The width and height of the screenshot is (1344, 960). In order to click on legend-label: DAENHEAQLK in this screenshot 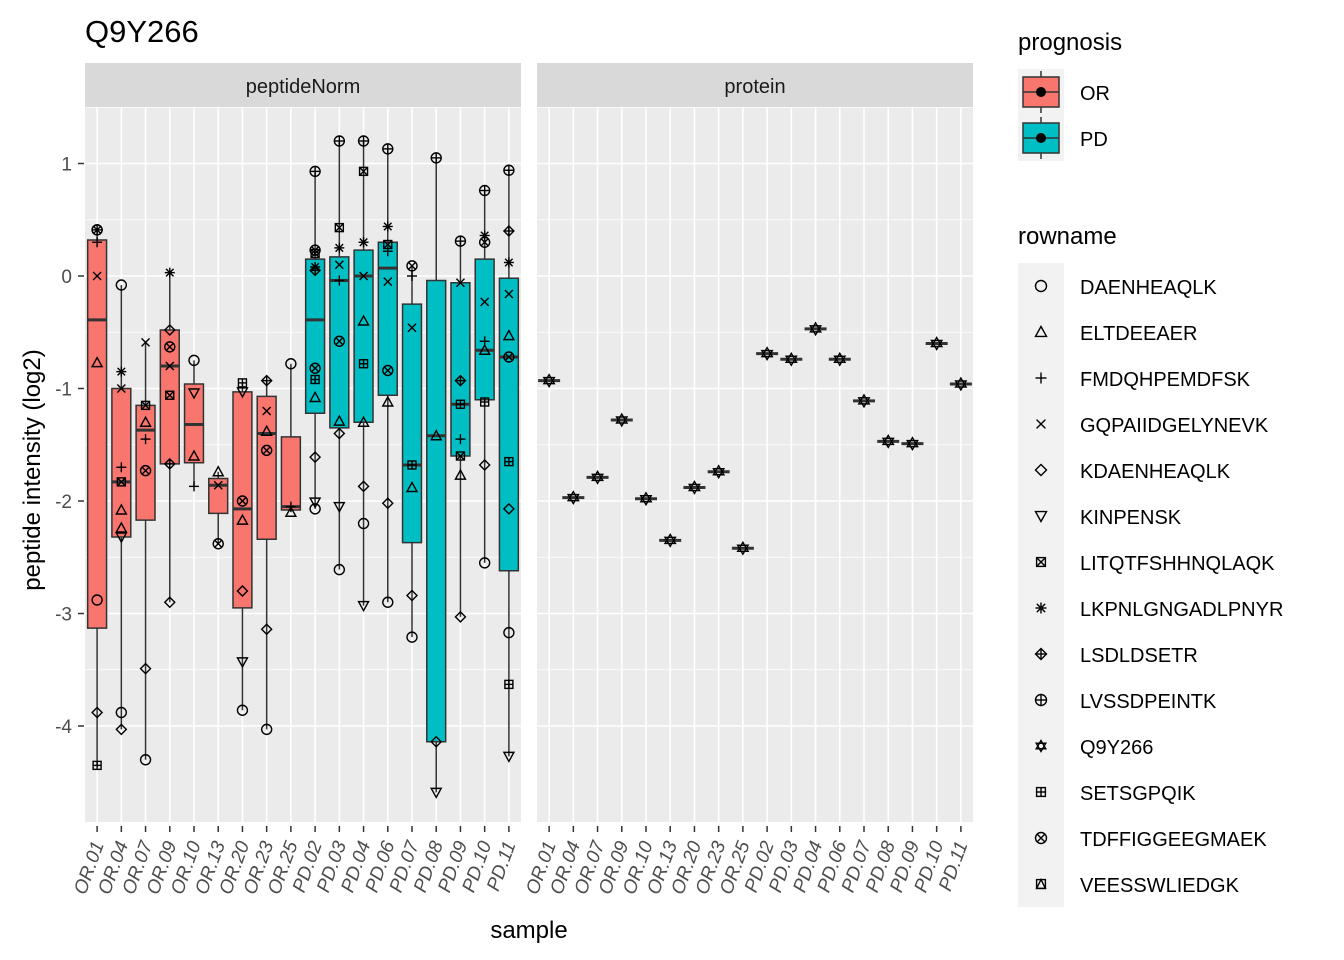, I will do `click(1148, 288)`.